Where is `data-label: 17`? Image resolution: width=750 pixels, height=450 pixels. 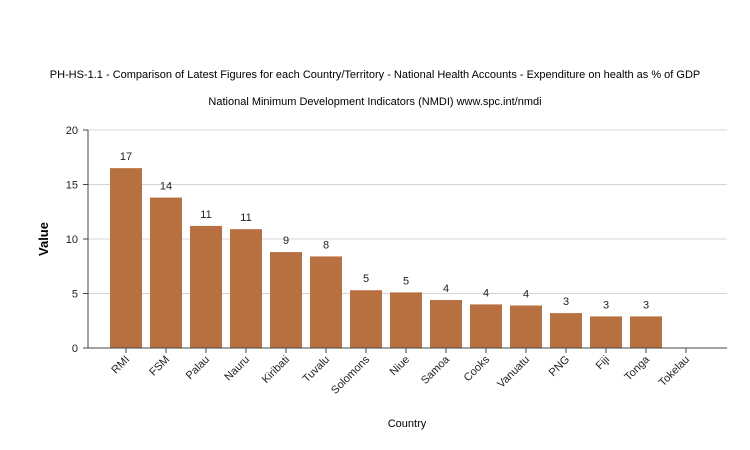
data-label: 17 is located at coordinates (126, 157).